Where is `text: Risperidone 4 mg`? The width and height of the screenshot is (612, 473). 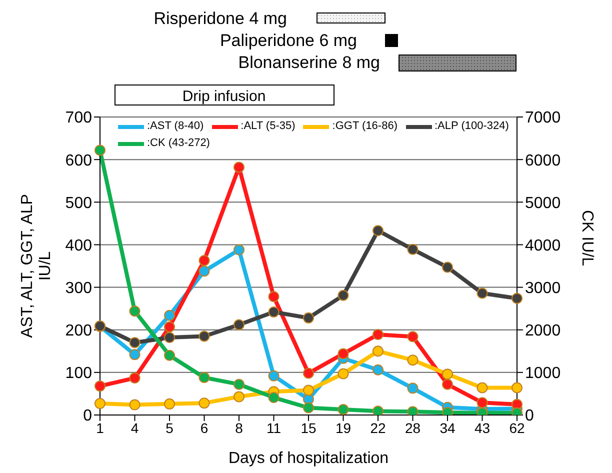
text: Risperidone 4 mg is located at coordinates (220, 18).